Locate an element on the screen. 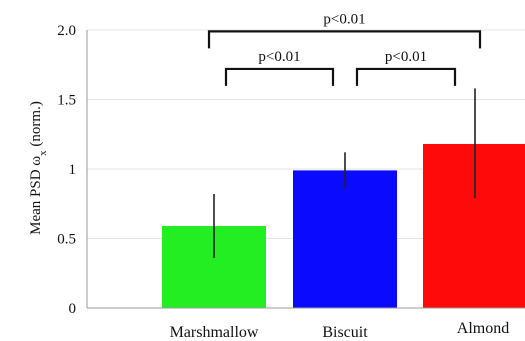 Image resolution: width=525 pixels, height=341 pixels. significance-brackets: p<0.01 p<0.01 p<0.01 is located at coordinates (344, 48).